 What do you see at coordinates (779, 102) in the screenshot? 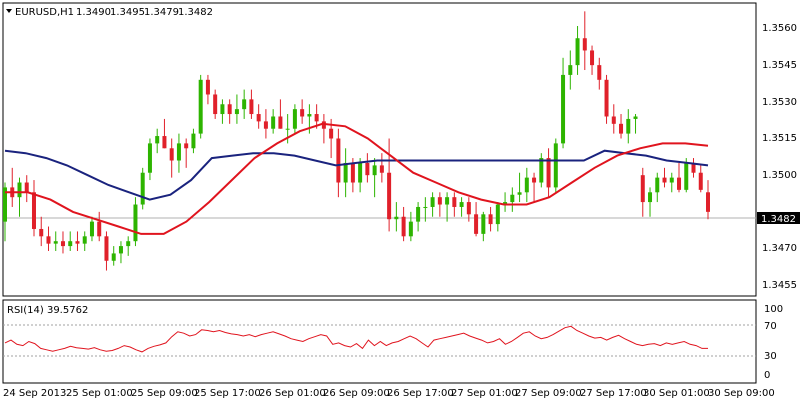
I see `price-tick-label: 1.3530` at bounding box center [779, 102].